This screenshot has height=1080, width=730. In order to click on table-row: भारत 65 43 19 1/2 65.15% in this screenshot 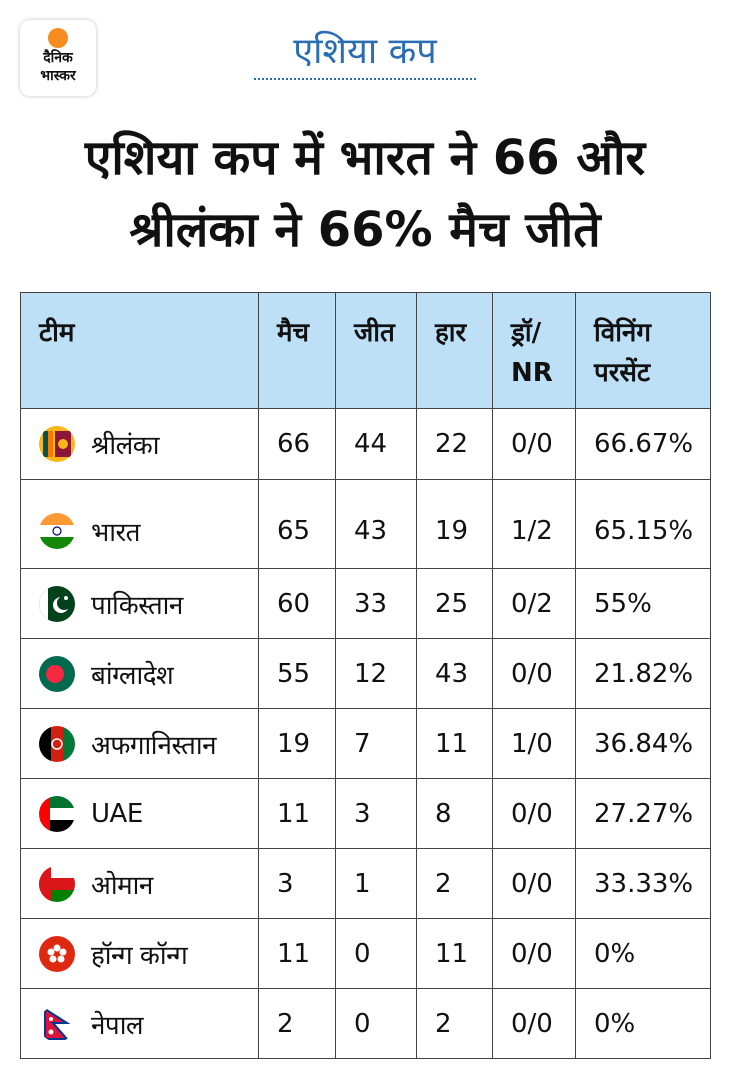, I will do `click(365, 524)`.